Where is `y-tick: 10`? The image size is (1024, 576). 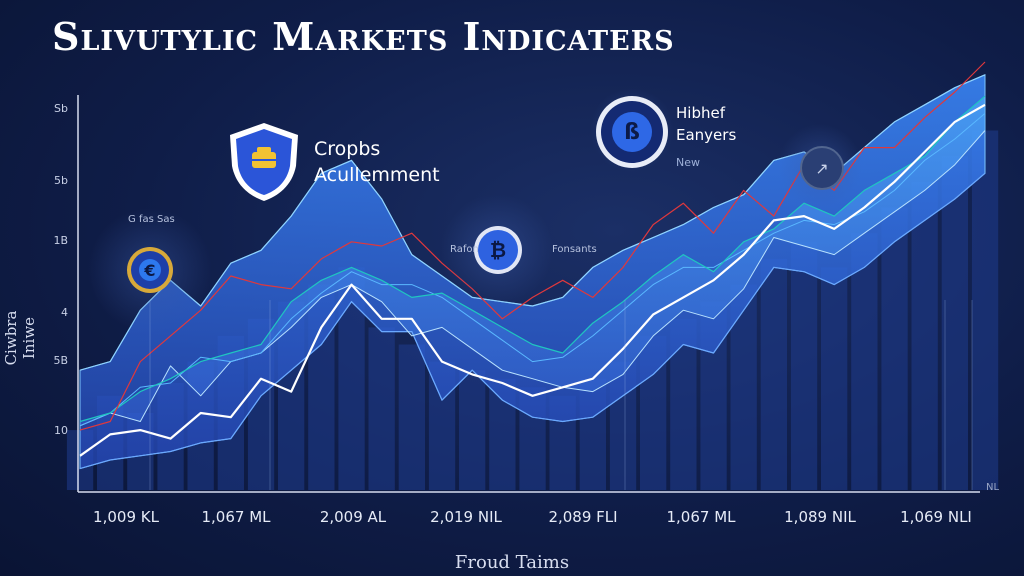 y-tick: 10 is located at coordinates (61, 430).